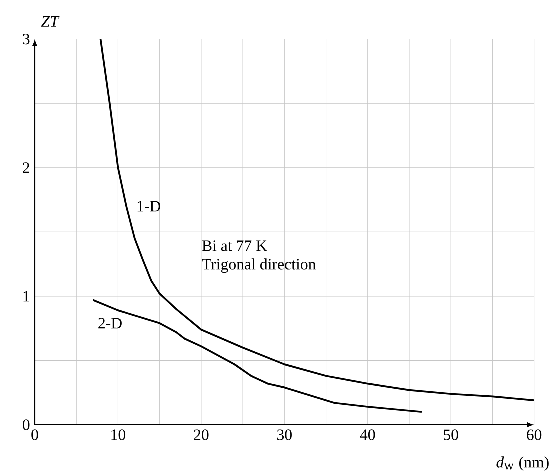  Describe the element at coordinates (451, 434) in the screenshot. I see `x-tick-label: 50` at that location.